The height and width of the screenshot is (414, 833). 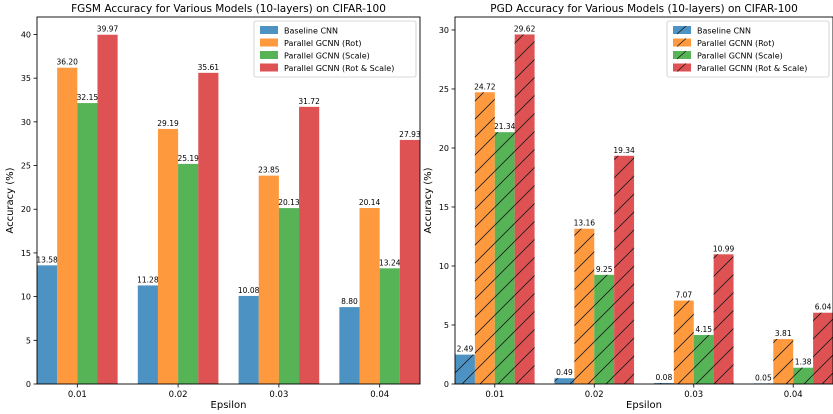 I want to click on fgsm-legend, so click(x=335, y=49).